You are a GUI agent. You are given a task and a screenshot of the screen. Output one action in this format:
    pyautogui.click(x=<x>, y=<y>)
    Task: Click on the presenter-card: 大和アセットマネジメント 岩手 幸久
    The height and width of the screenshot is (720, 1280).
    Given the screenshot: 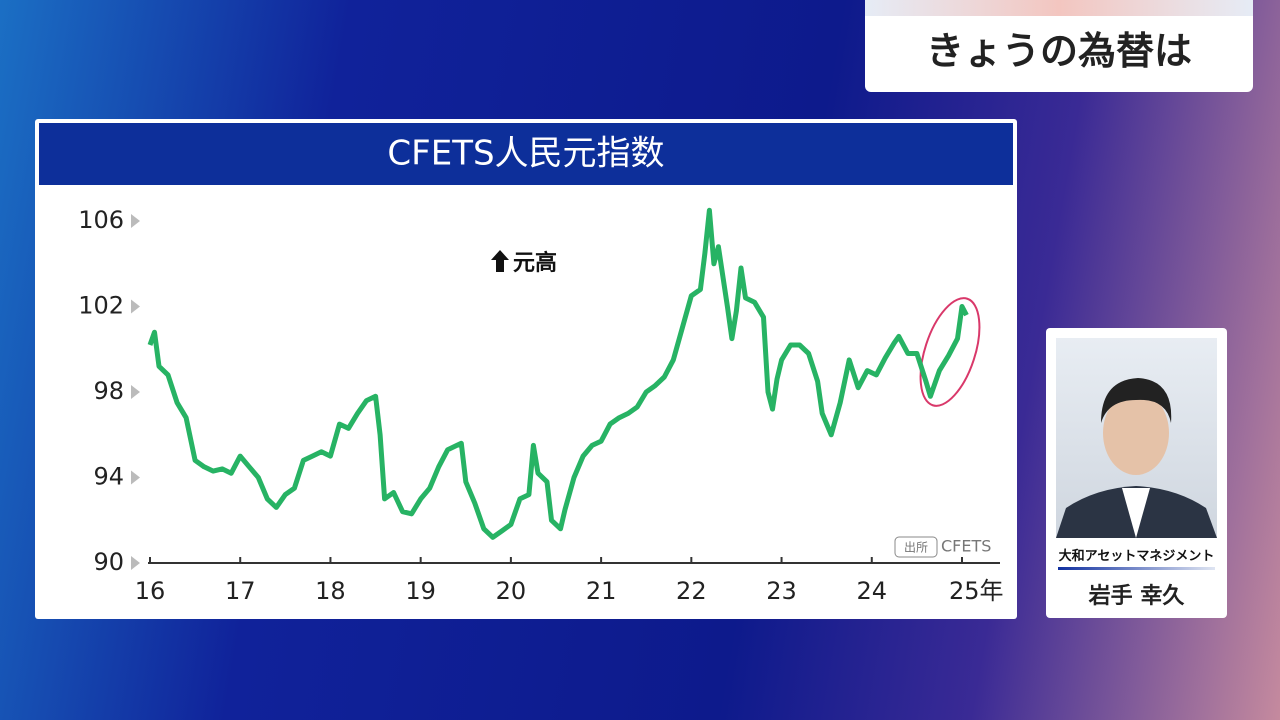 What is the action you would take?
    pyautogui.click(x=1136, y=473)
    